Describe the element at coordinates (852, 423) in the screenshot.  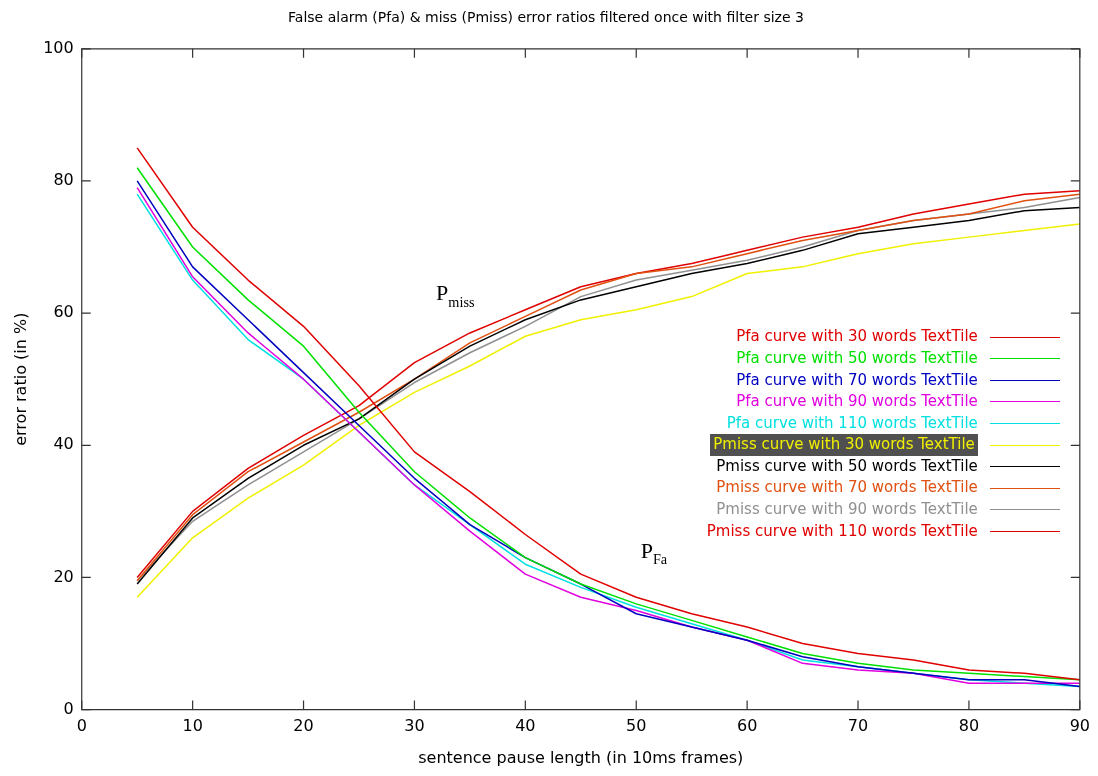
I see `legend-label: Pfa curve with 110 words TextTile` at that location.